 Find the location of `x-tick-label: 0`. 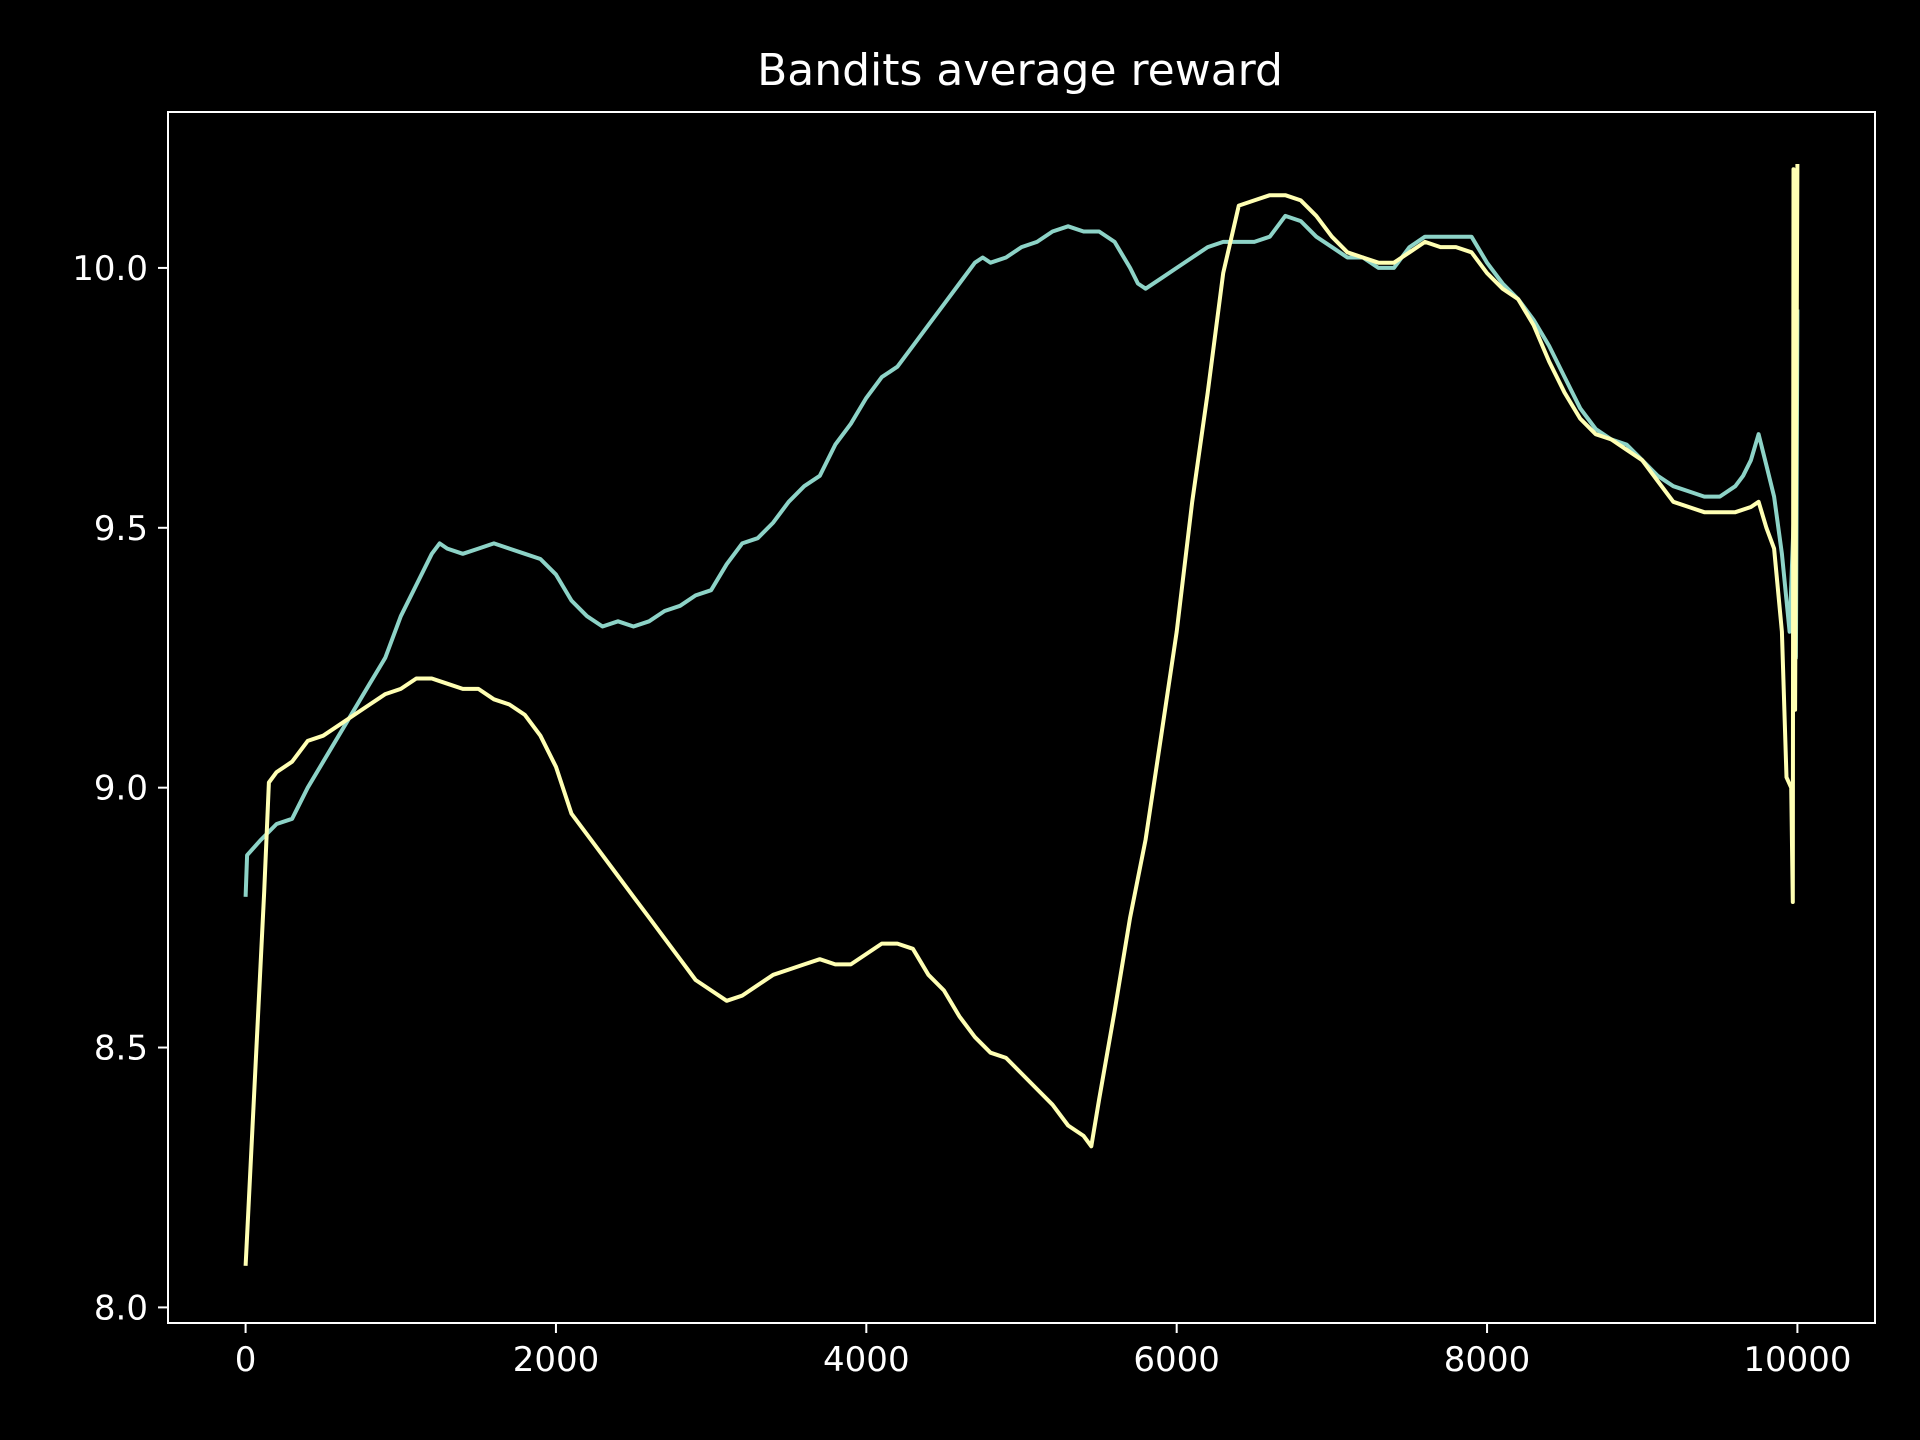

x-tick-label: 0 is located at coordinates (246, 1360).